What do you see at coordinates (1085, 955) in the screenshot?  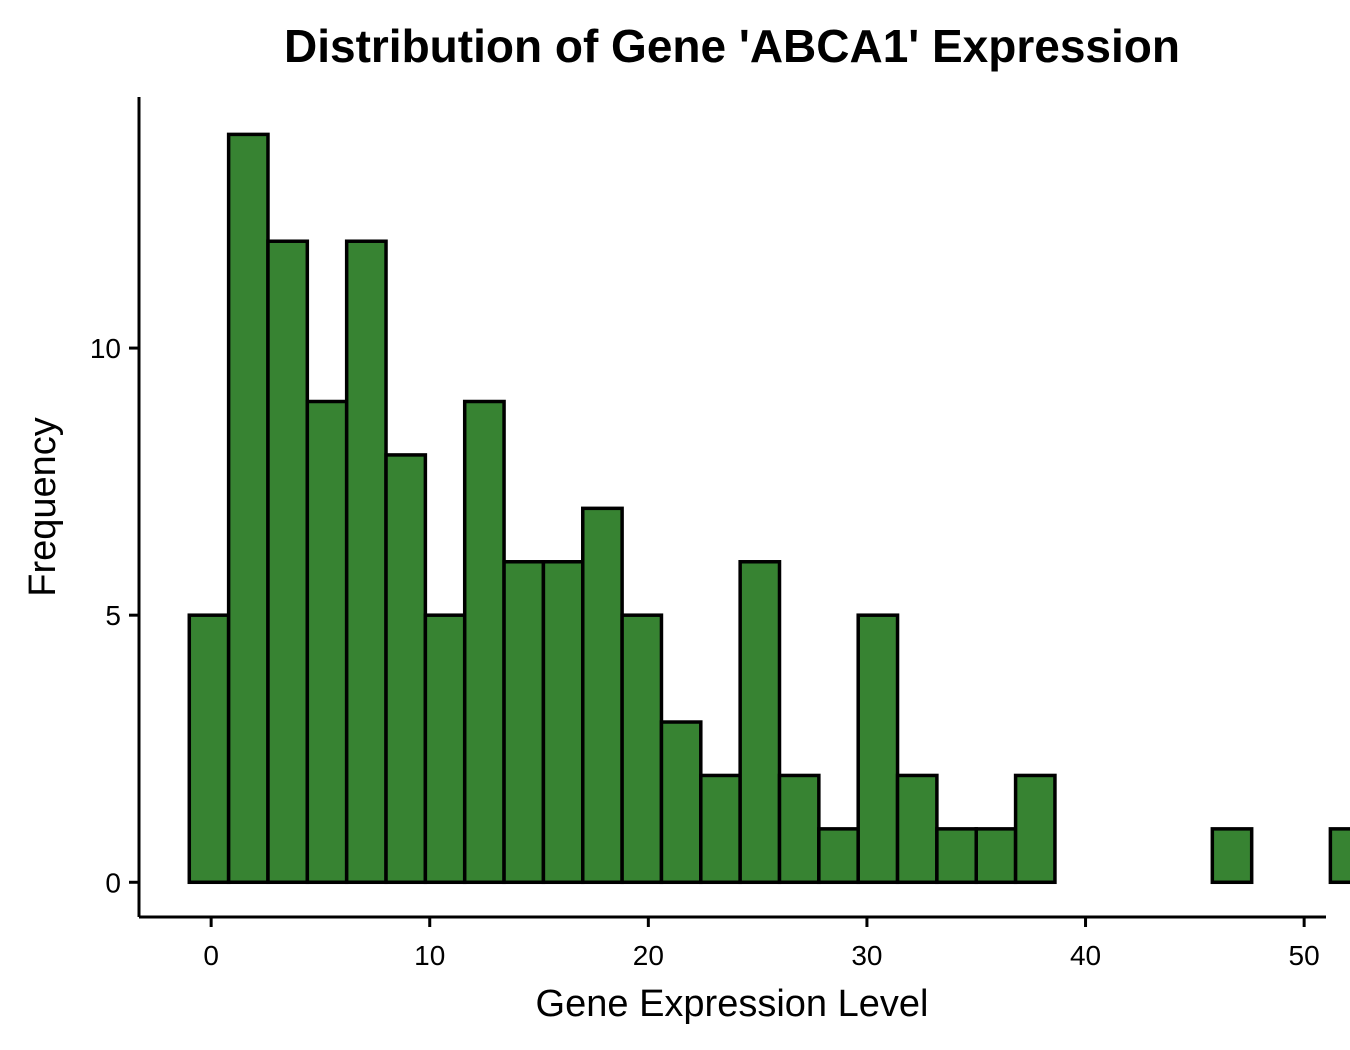 I see `x-tick-label: 40` at bounding box center [1085, 955].